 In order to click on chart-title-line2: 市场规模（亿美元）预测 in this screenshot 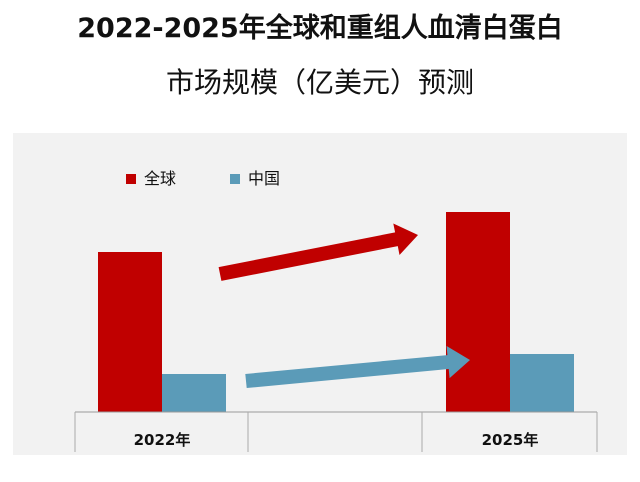, I will do `click(319, 82)`.